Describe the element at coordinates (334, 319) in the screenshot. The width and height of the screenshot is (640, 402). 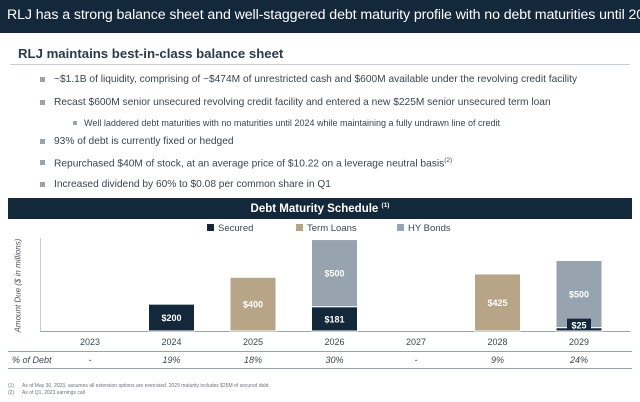
I see `data-label: $181` at that location.